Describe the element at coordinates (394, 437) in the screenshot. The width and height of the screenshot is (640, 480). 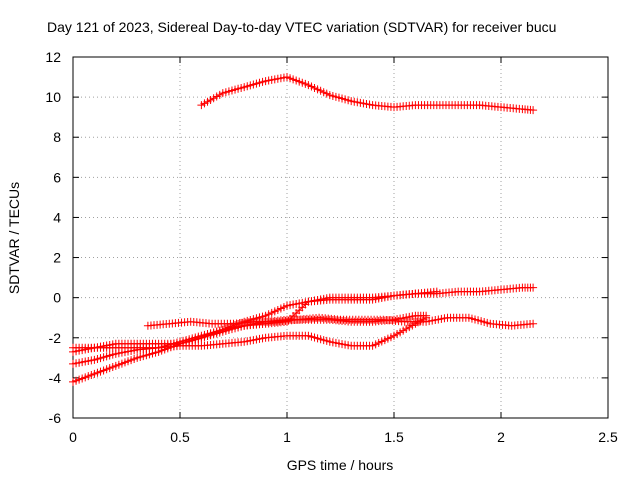
I see `x-tick-label: 1.5` at that location.